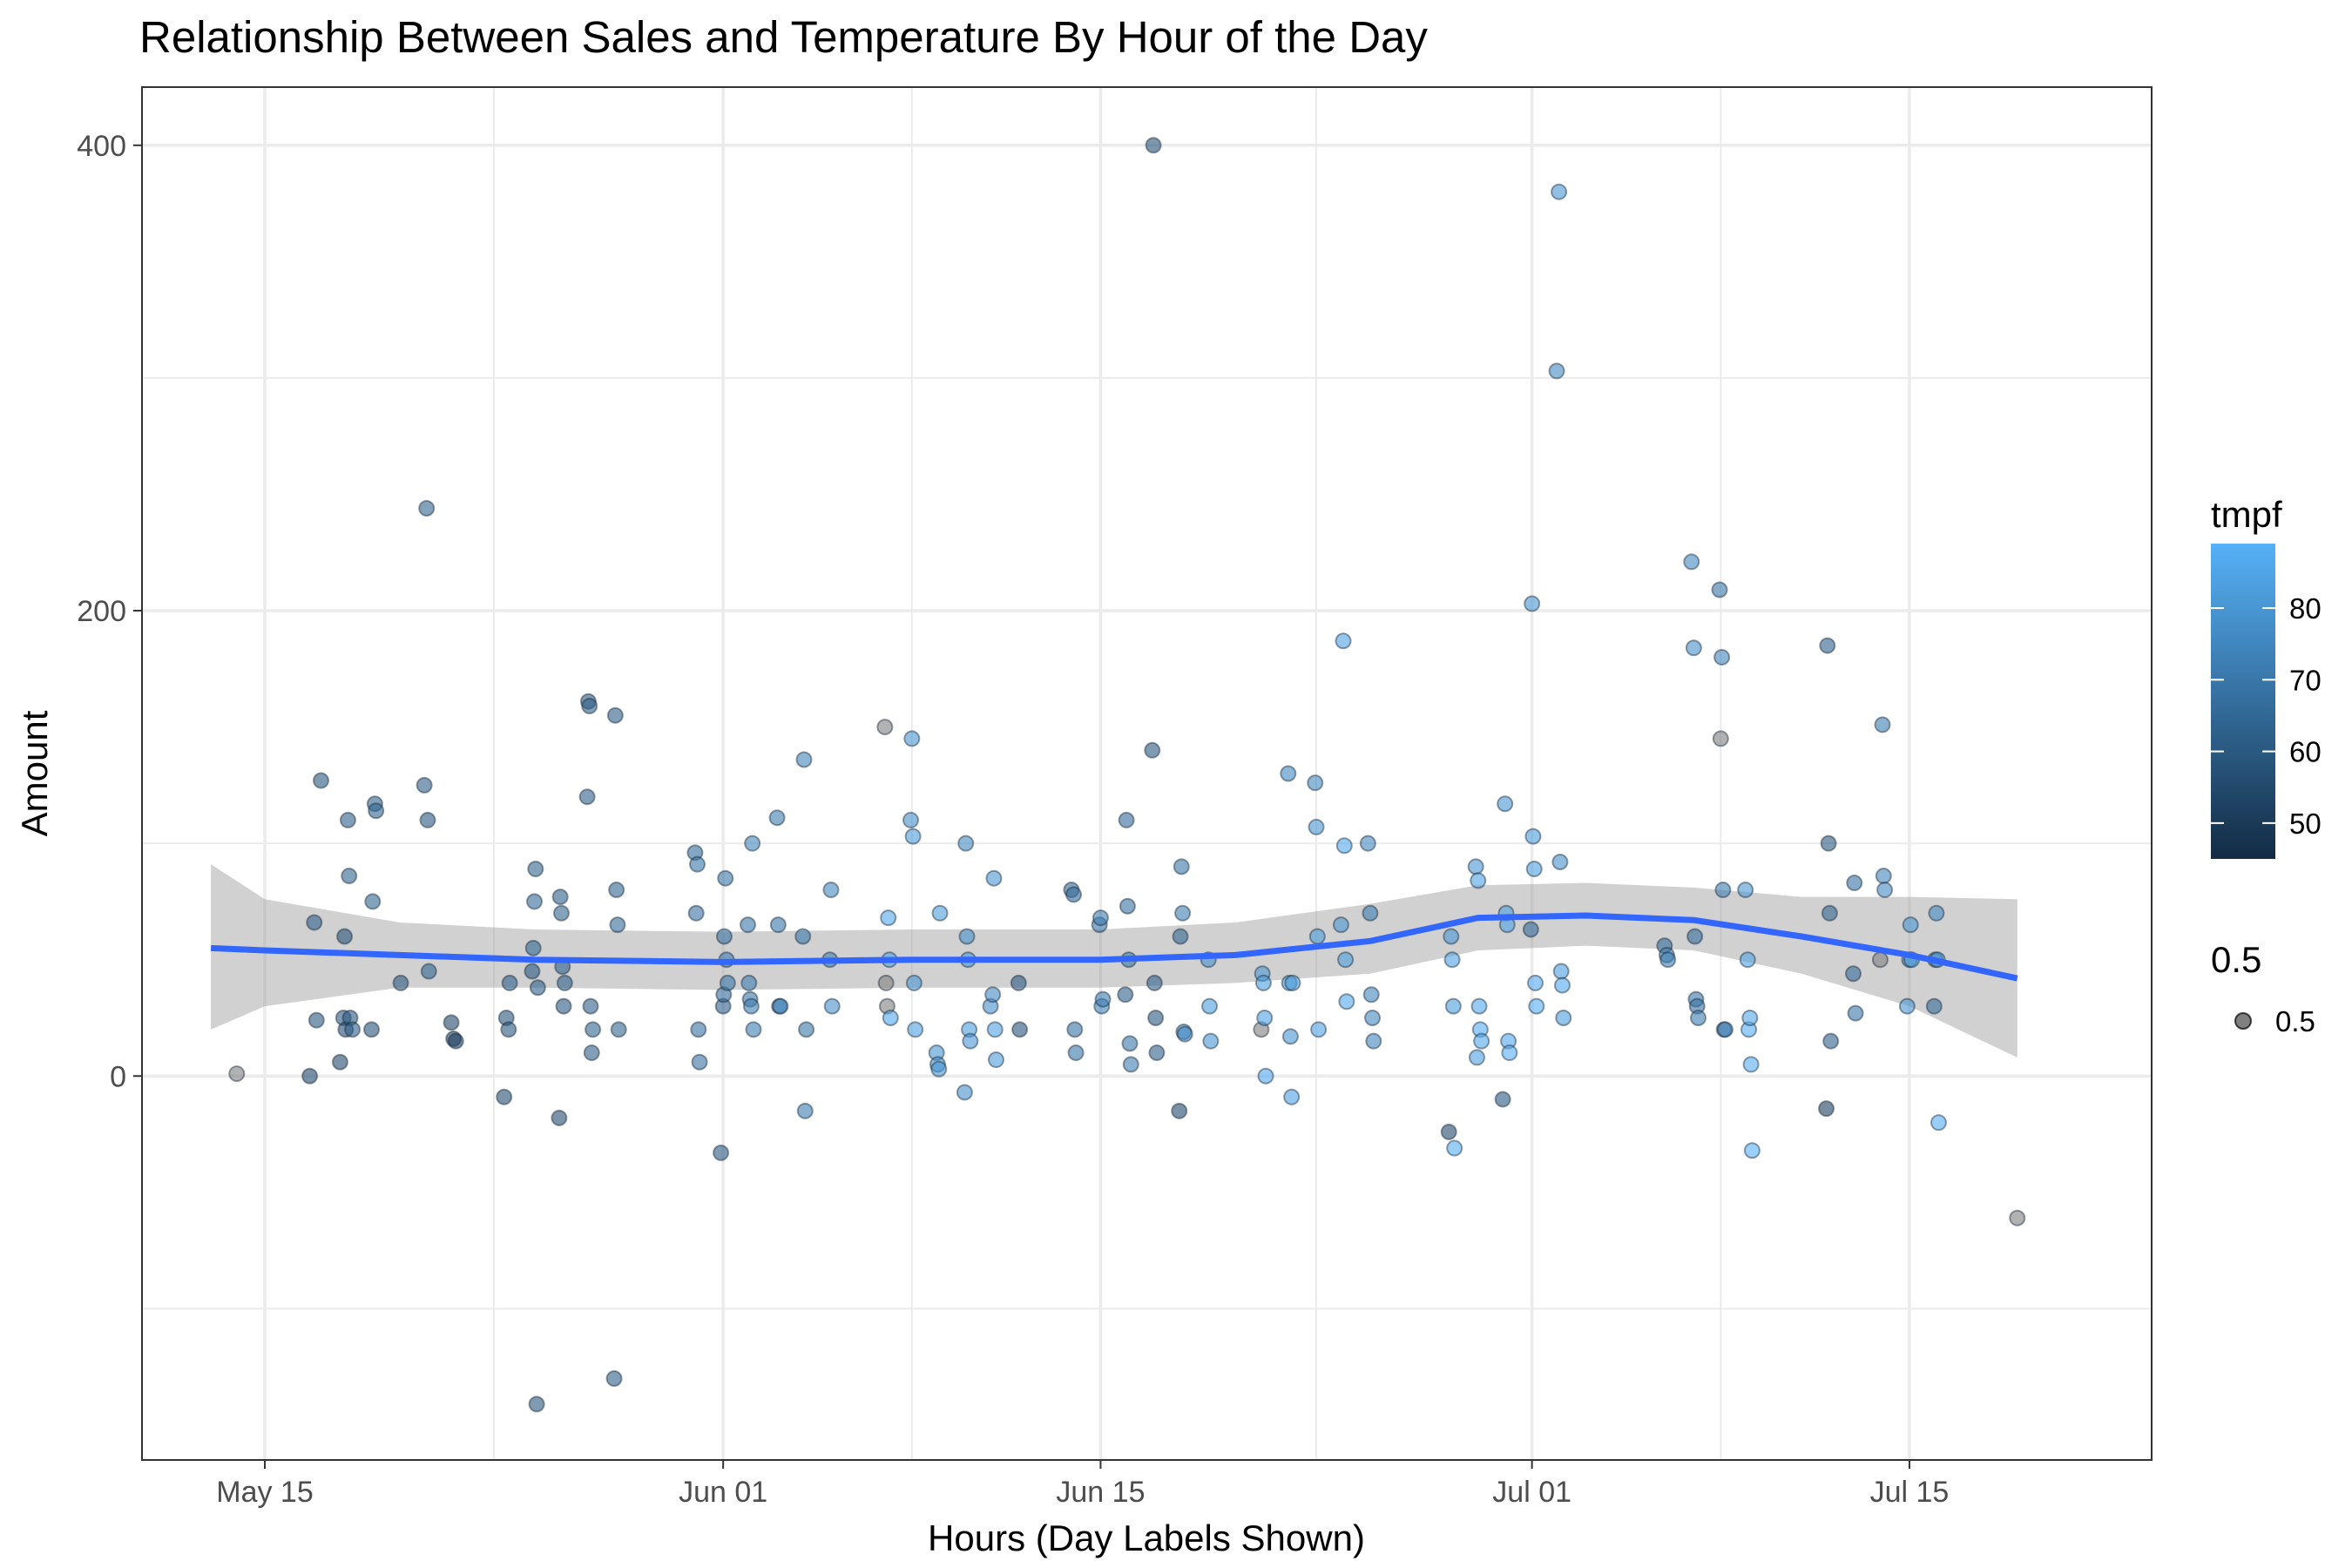 The image size is (2352, 1568). Describe the element at coordinates (1531, 1492) in the screenshot. I see `x-tick-label: Jul 01` at that location.